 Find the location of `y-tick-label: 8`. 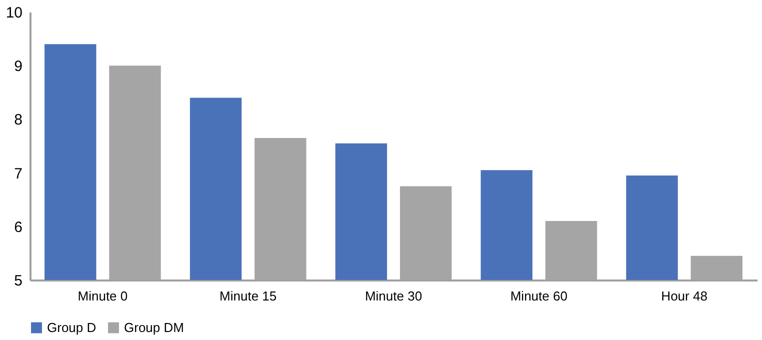

y-tick-label: 8 is located at coordinates (18, 120).